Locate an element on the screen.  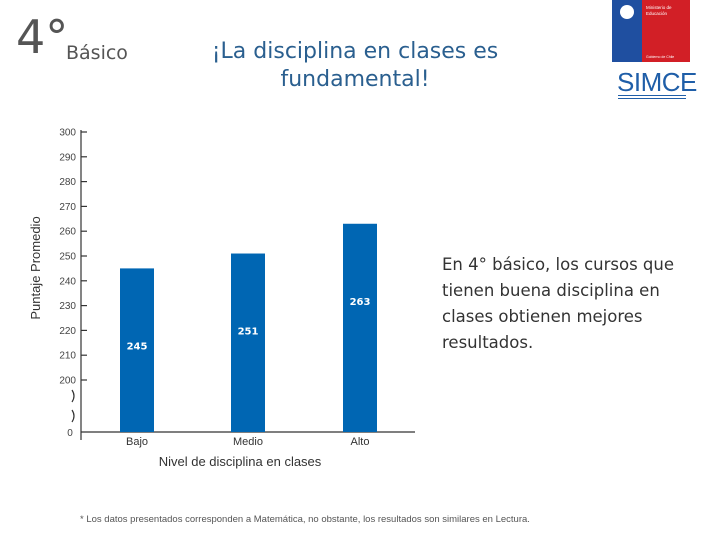
x-axis-label: Nivel de disciplina en clases is located at coordinates (240, 461).